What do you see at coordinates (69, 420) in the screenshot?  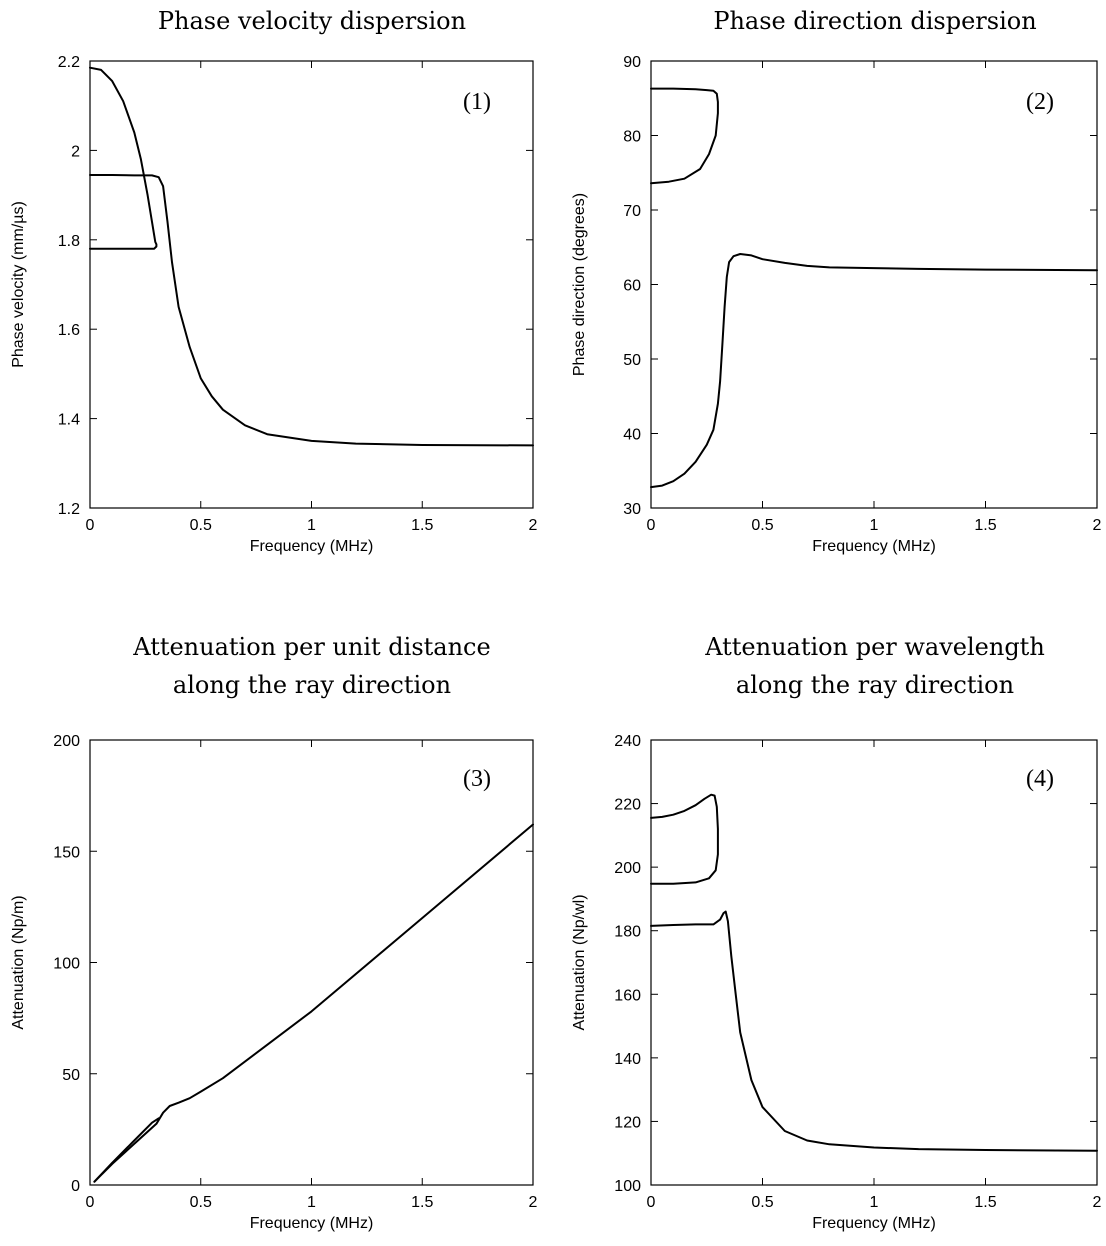 I see `y-tick-label: 1.4` at bounding box center [69, 420].